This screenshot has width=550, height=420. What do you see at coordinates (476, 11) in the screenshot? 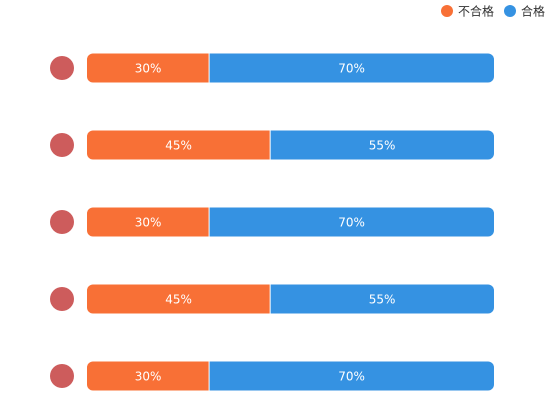
I see `legend-label-unqualified: 不合格` at bounding box center [476, 11].